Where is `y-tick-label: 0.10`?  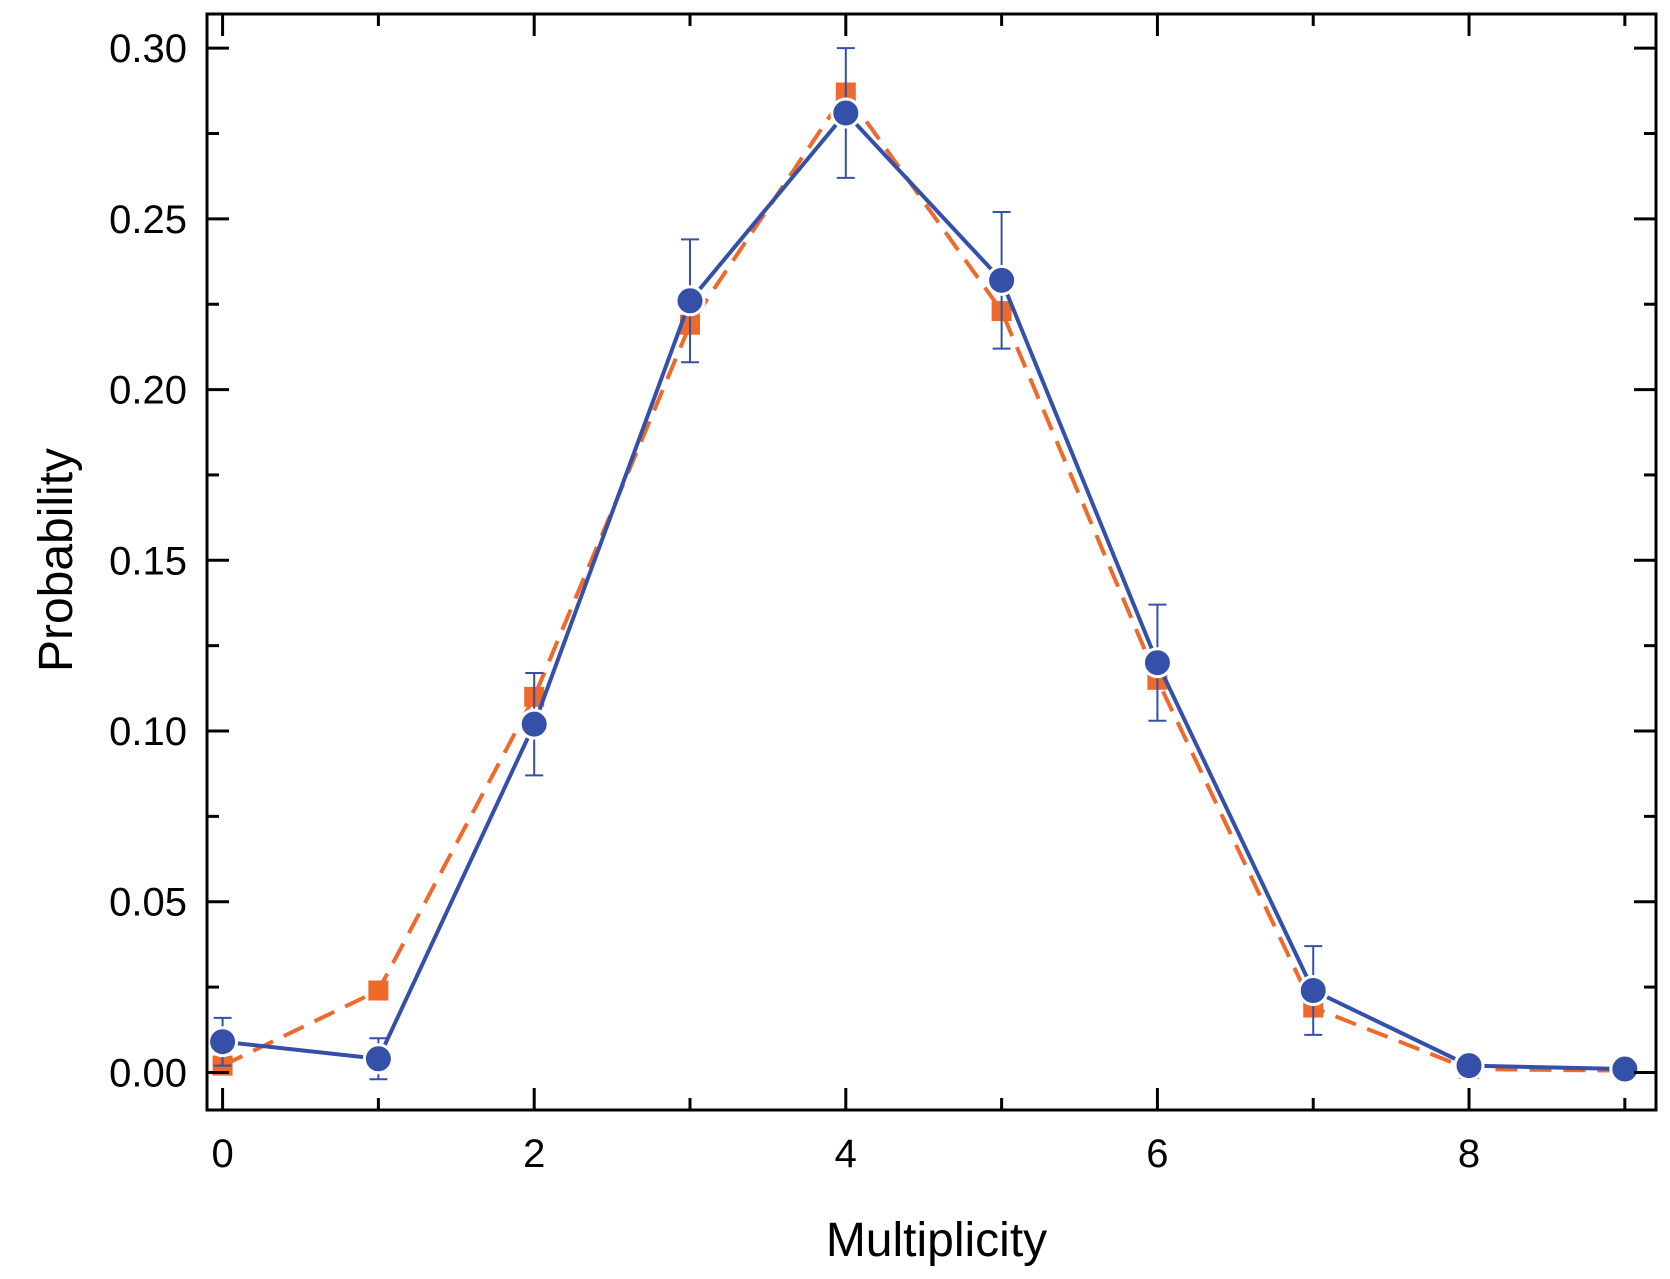 y-tick-label: 0.10 is located at coordinates (148, 732).